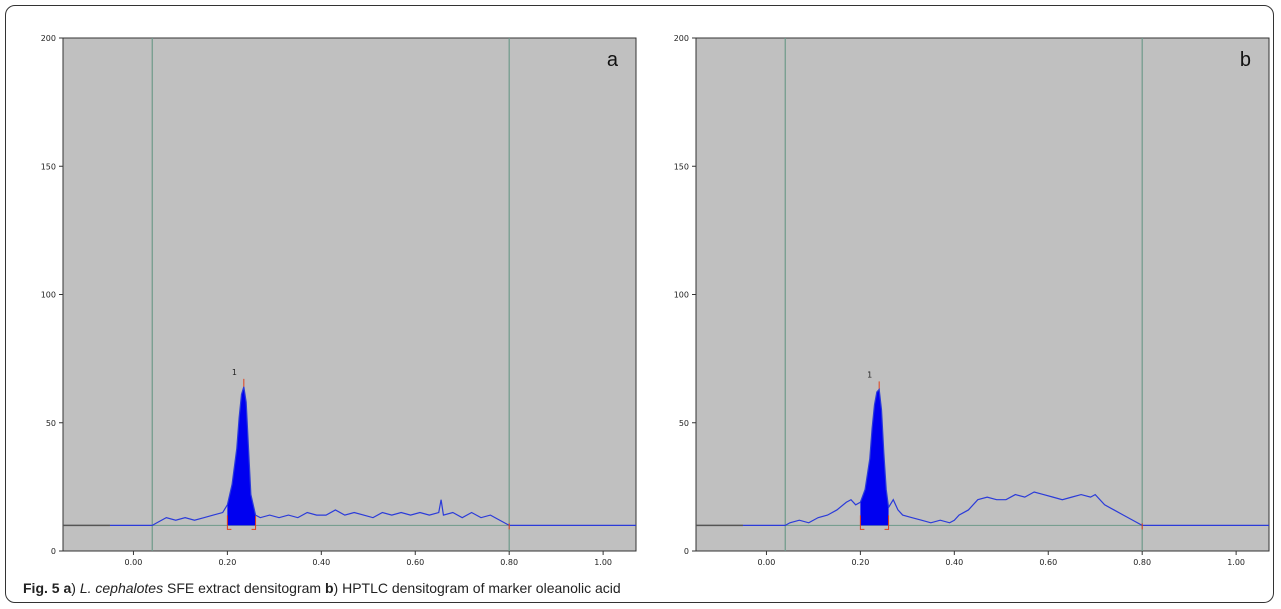  What do you see at coordinates (41, 588) in the screenshot?
I see `caption-fig-label: Fig. 5` at bounding box center [41, 588].